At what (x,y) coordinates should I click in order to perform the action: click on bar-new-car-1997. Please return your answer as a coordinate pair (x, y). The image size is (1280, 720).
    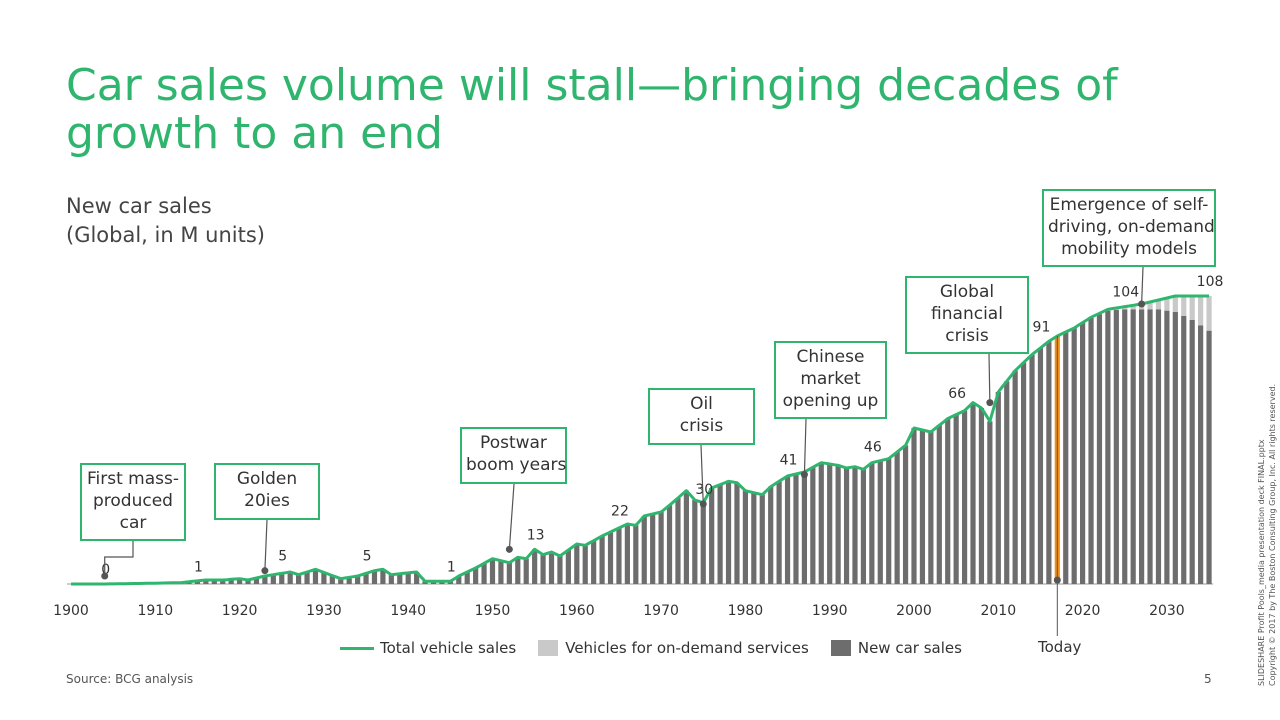
    Looking at the image, I should click on (889, 521).